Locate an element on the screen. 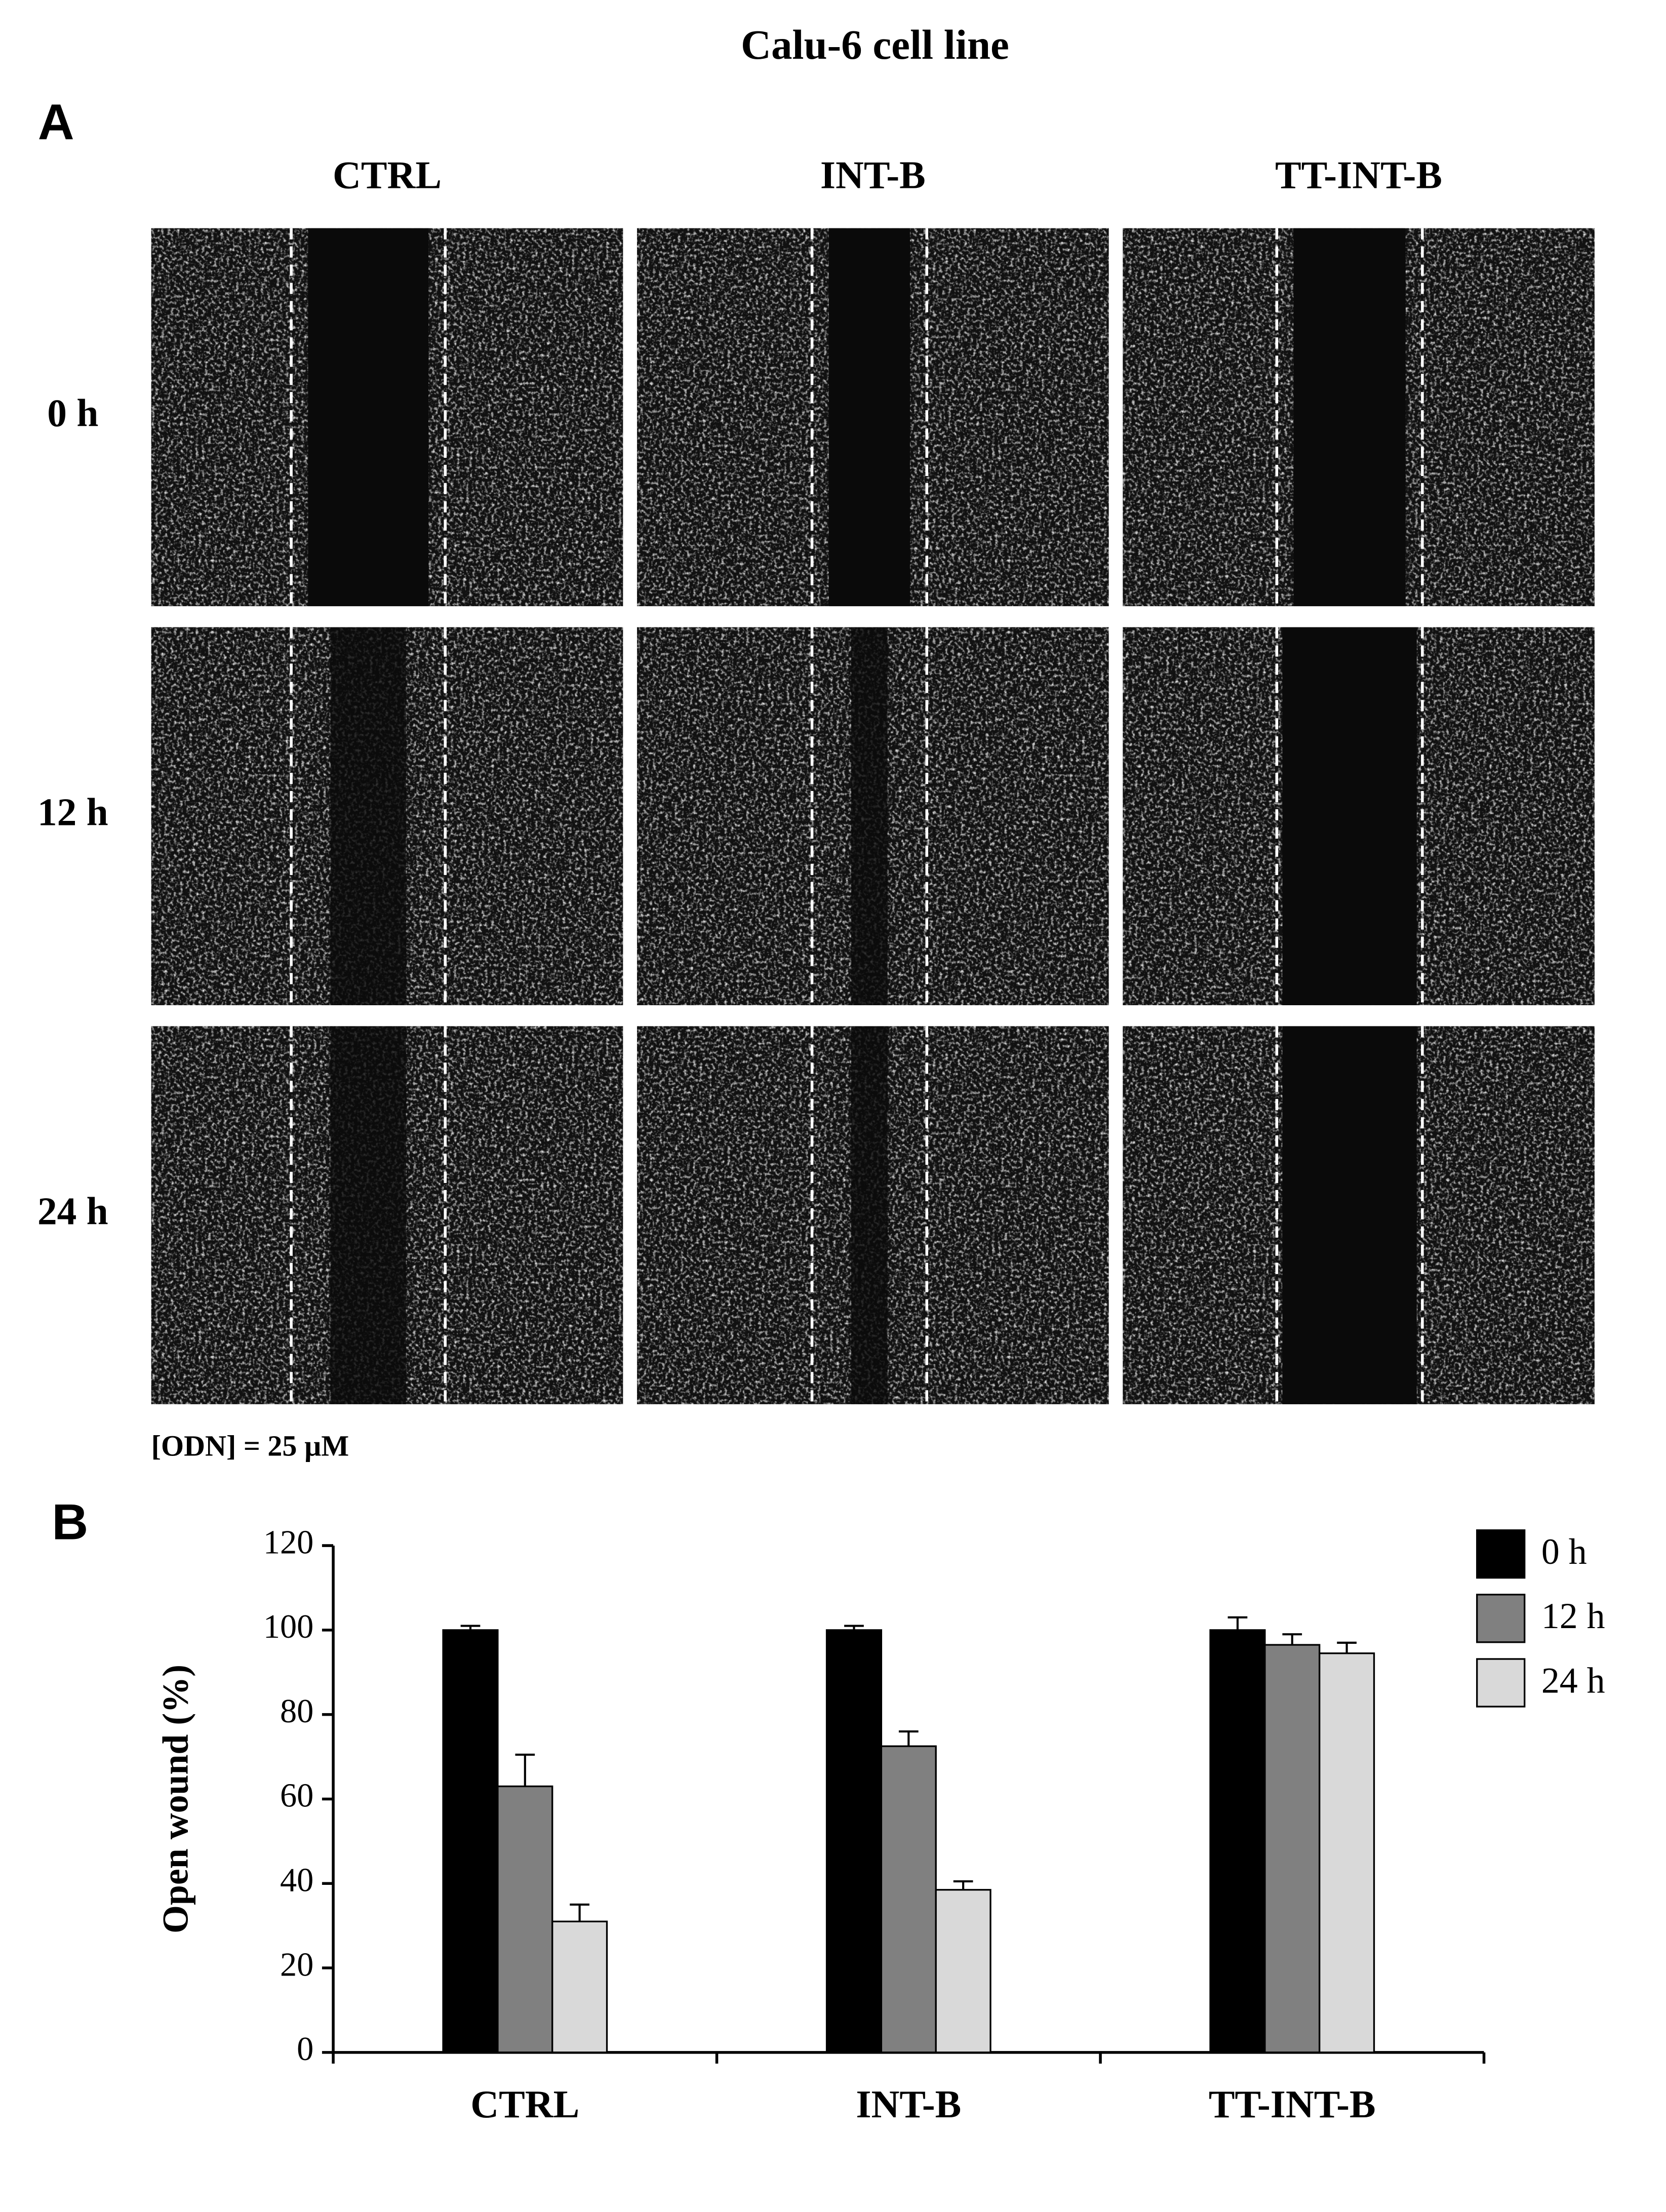 The width and height of the screenshot is (1666, 2212). figure-title: Calu-6 cell line is located at coordinates (875, 44).